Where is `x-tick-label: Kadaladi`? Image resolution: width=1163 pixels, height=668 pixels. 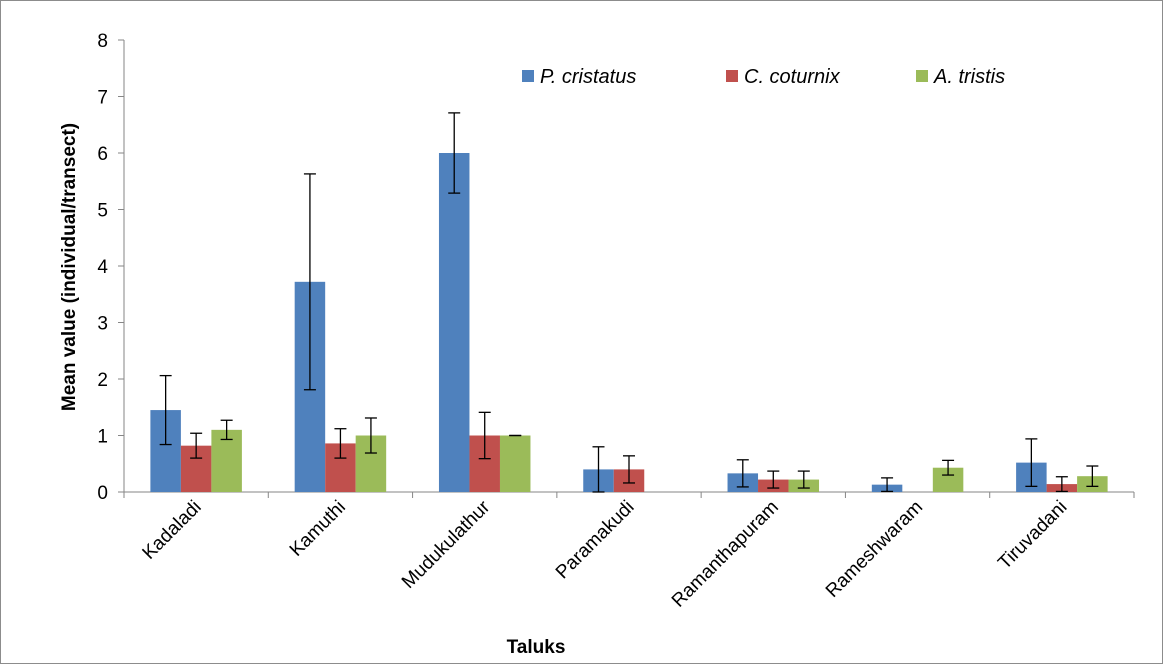
x-tick-label: Kadaladi is located at coordinates (172, 530).